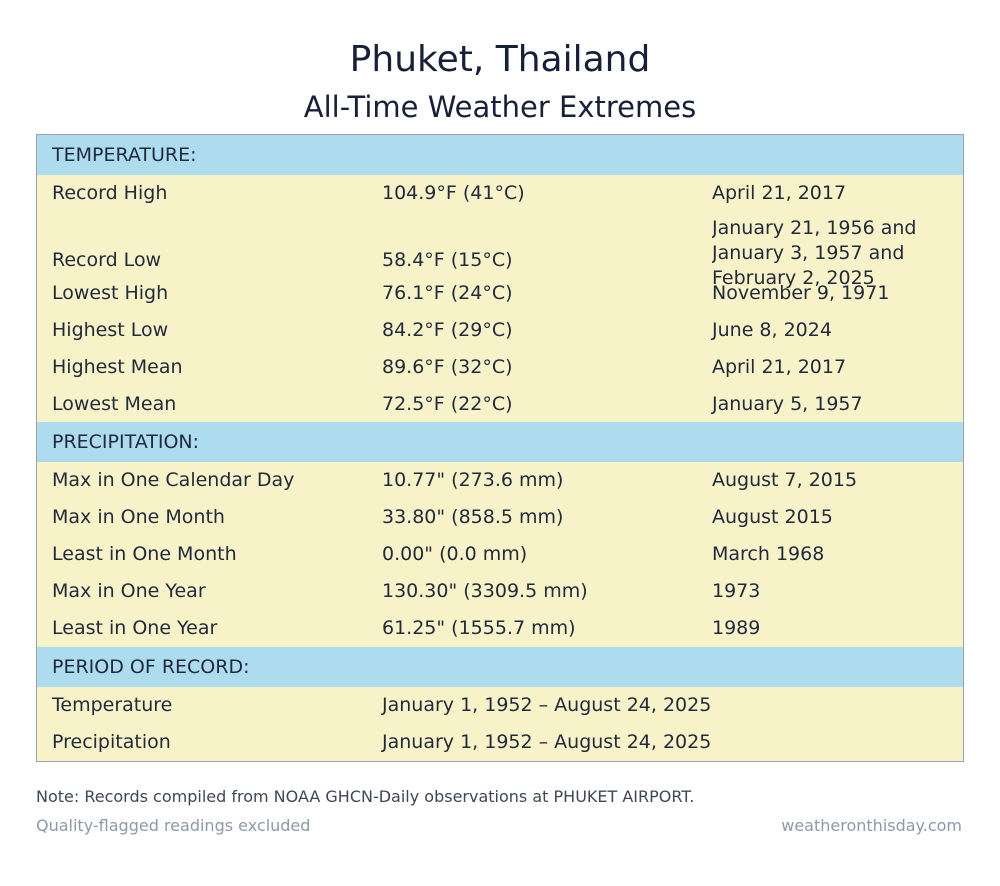 The image size is (1000, 886). What do you see at coordinates (801, 293) in the screenshot?
I see `row-date: November 9, 1971` at bounding box center [801, 293].